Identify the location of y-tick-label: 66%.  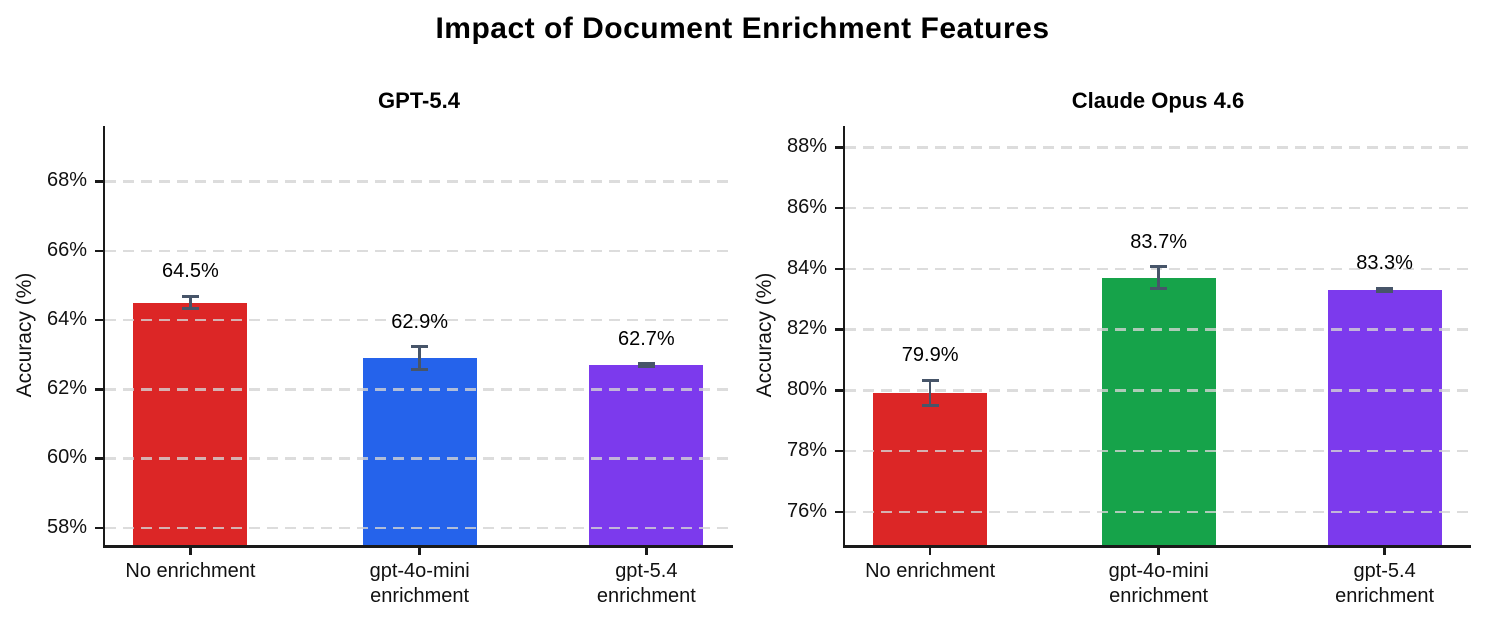
(66, 249).